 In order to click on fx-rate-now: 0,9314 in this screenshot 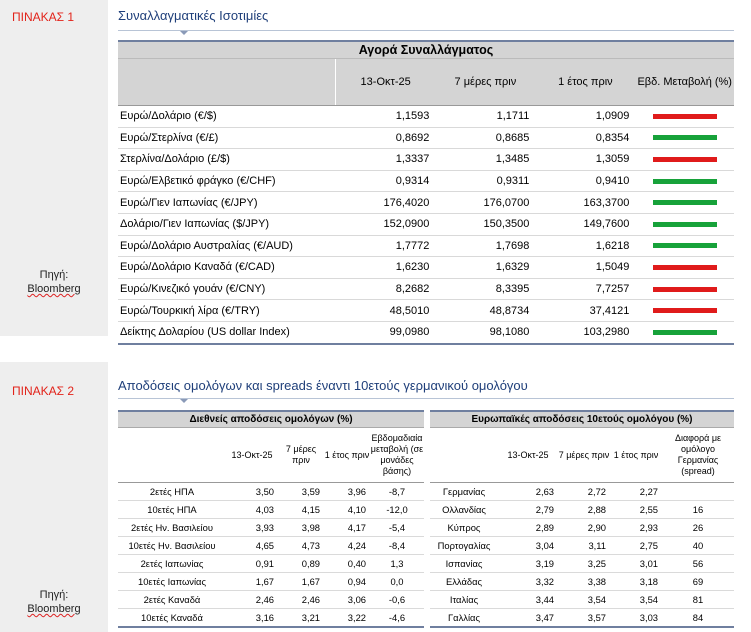, I will do `click(385, 181)`.